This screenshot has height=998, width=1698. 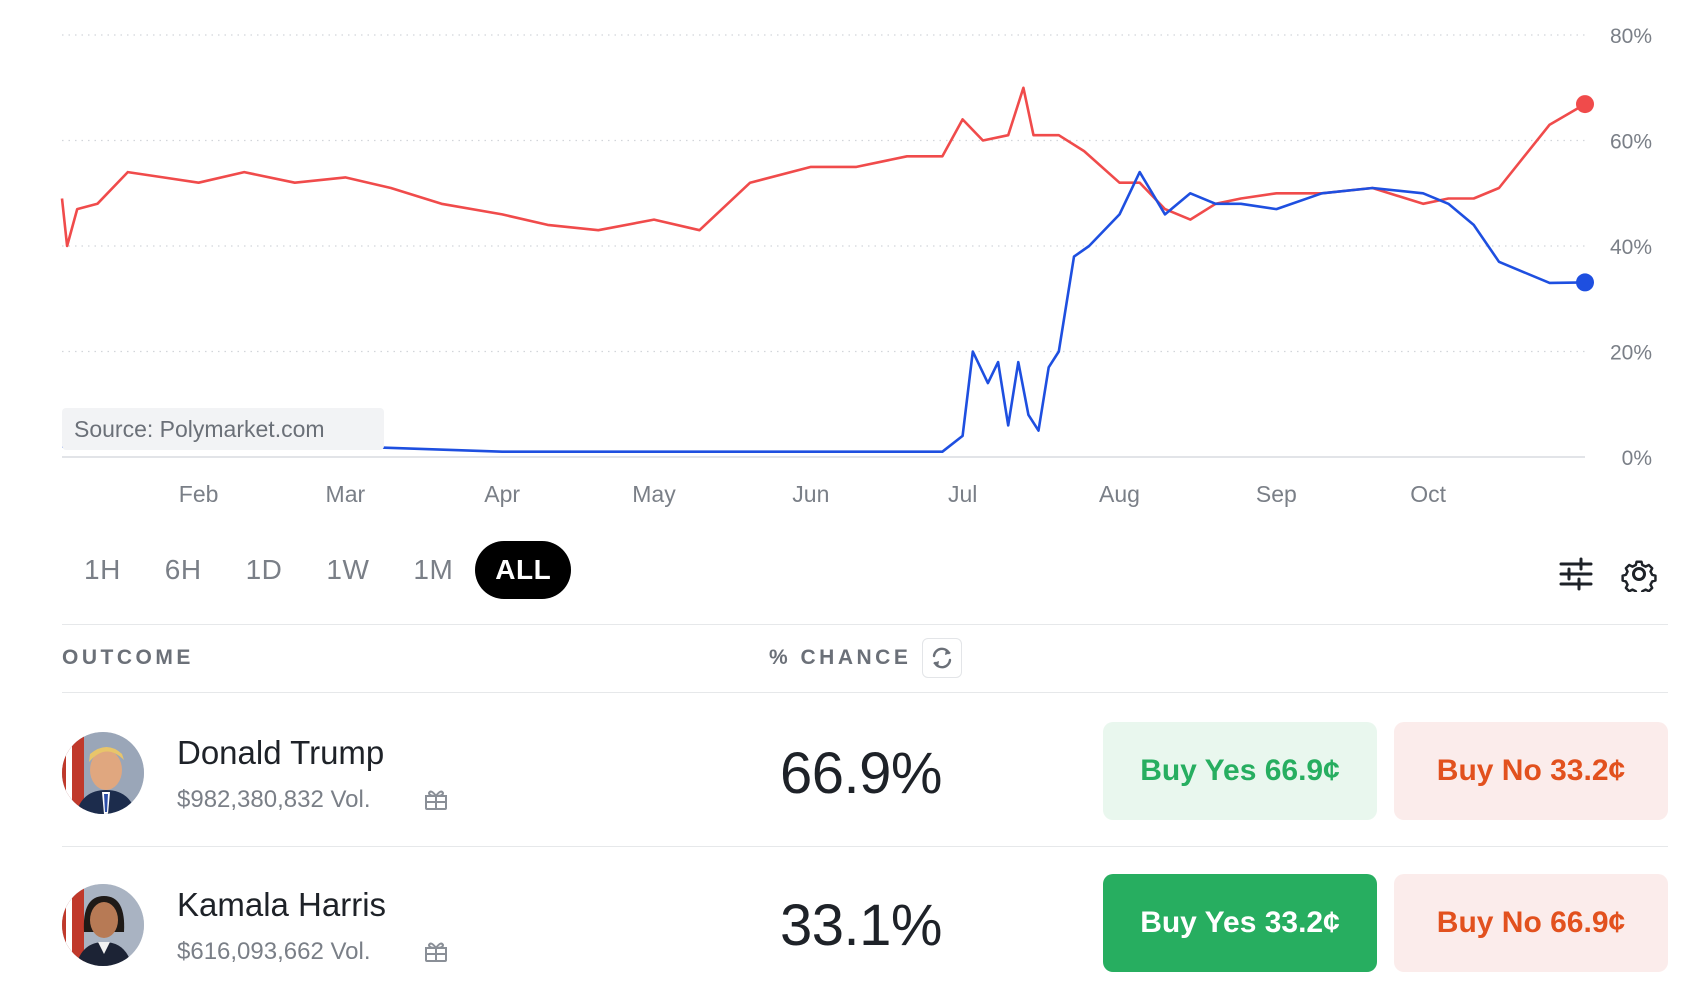 What do you see at coordinates (346, 494) in the screenshot?
I see `x-tick-label: Mar` at bounding box center [346, 494].